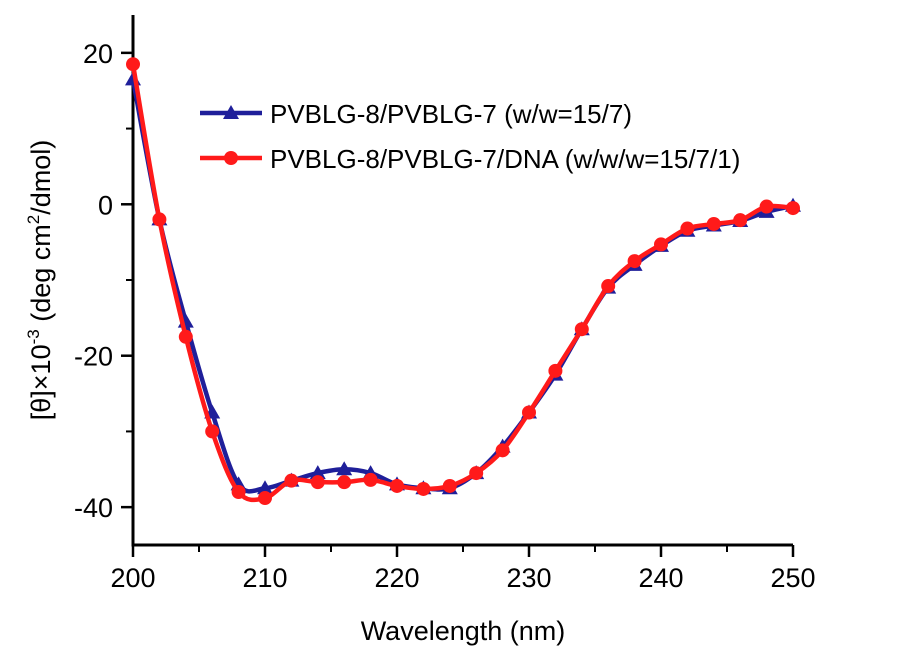  What do you see at coordinates (451, 114) in the screenshot?
I see `legend-label: PVBLG-8/PVBLG-7 (w/w=15/7)` at bounding box center [451, 114].